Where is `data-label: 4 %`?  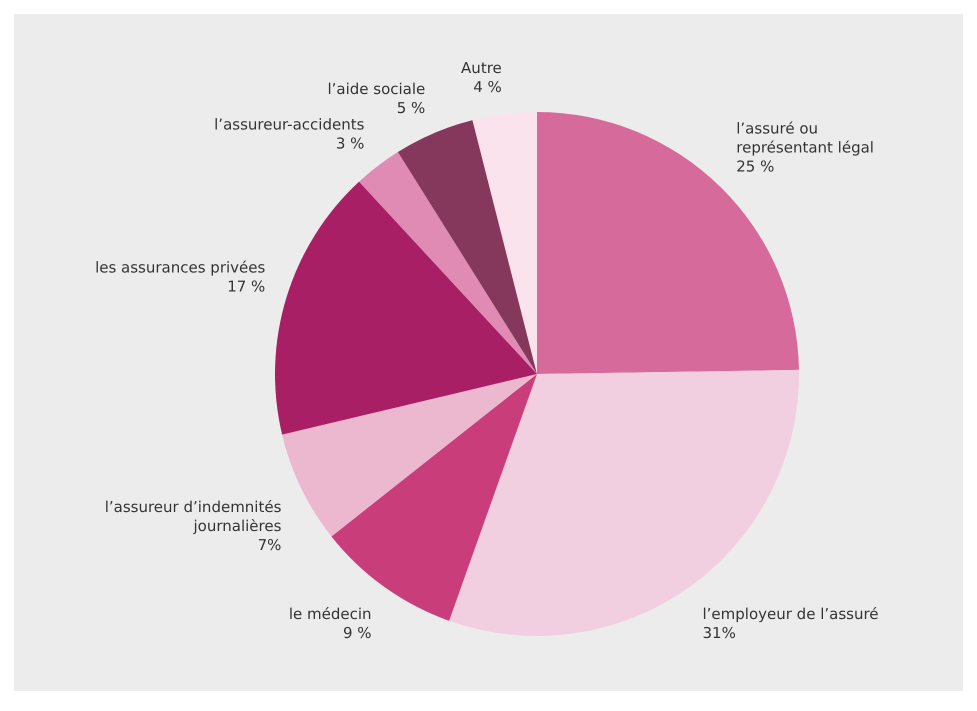 data-label: 4 % is located at coordinates (487, 87).